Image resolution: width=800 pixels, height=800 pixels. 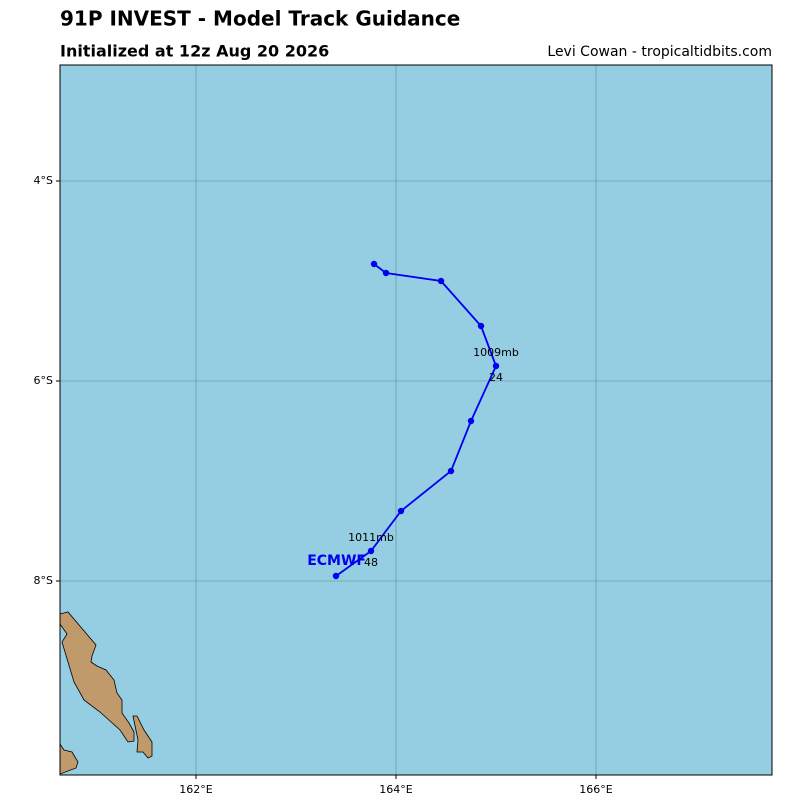 I want to click on hour-label: 24, so click(x=496, y=377).